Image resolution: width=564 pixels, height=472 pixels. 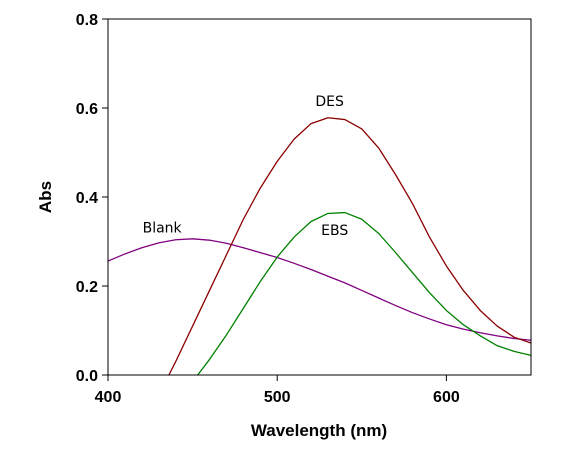 What do you see at coordinates (87, 376) in the screenshot?
I see `y-tick-label-0: 0.0` at bounding box center [87, 376].